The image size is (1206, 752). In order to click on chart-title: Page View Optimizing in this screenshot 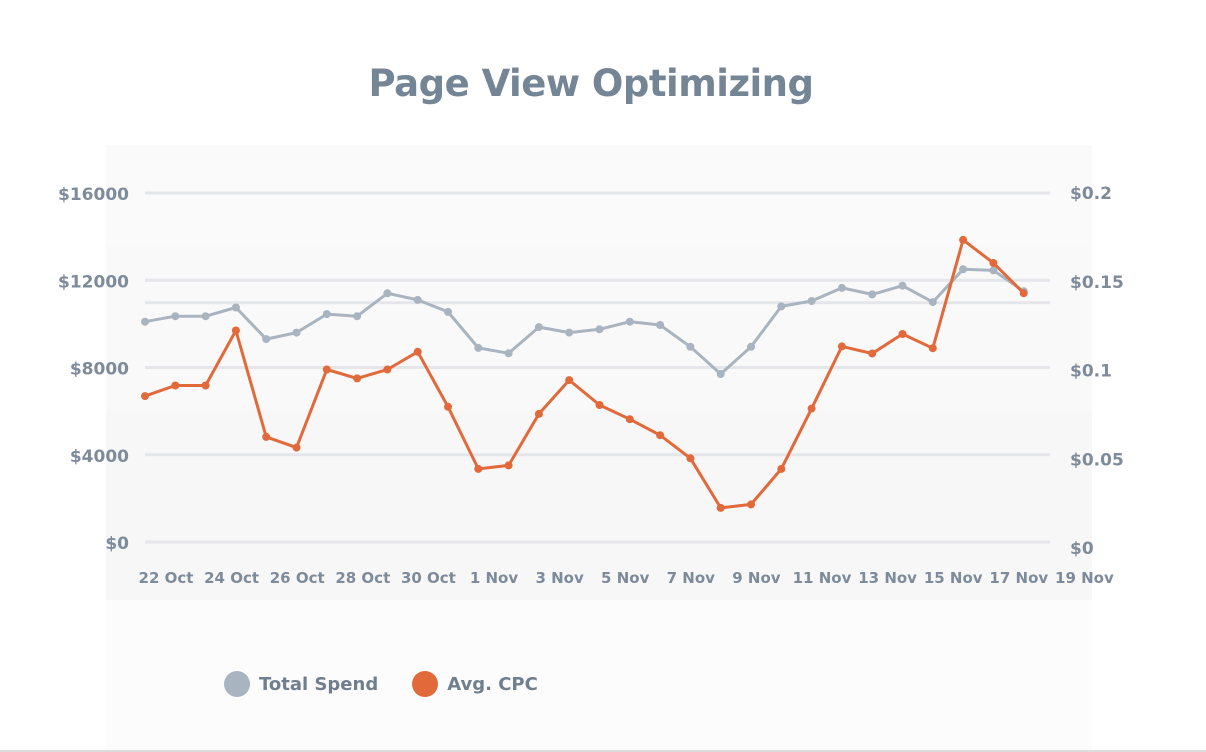, I will do `click(591, 83)`.